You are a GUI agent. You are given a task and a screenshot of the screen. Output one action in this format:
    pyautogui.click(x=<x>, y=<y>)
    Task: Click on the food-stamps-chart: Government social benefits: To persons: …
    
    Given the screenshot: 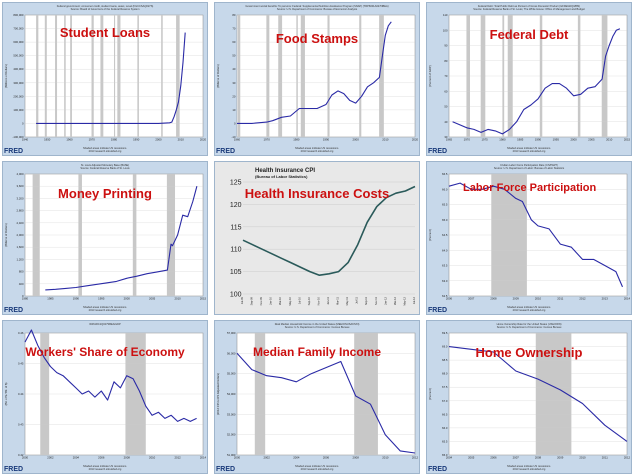 What is the action you would take?
    pyautogui.click(x=317, y=79)
    